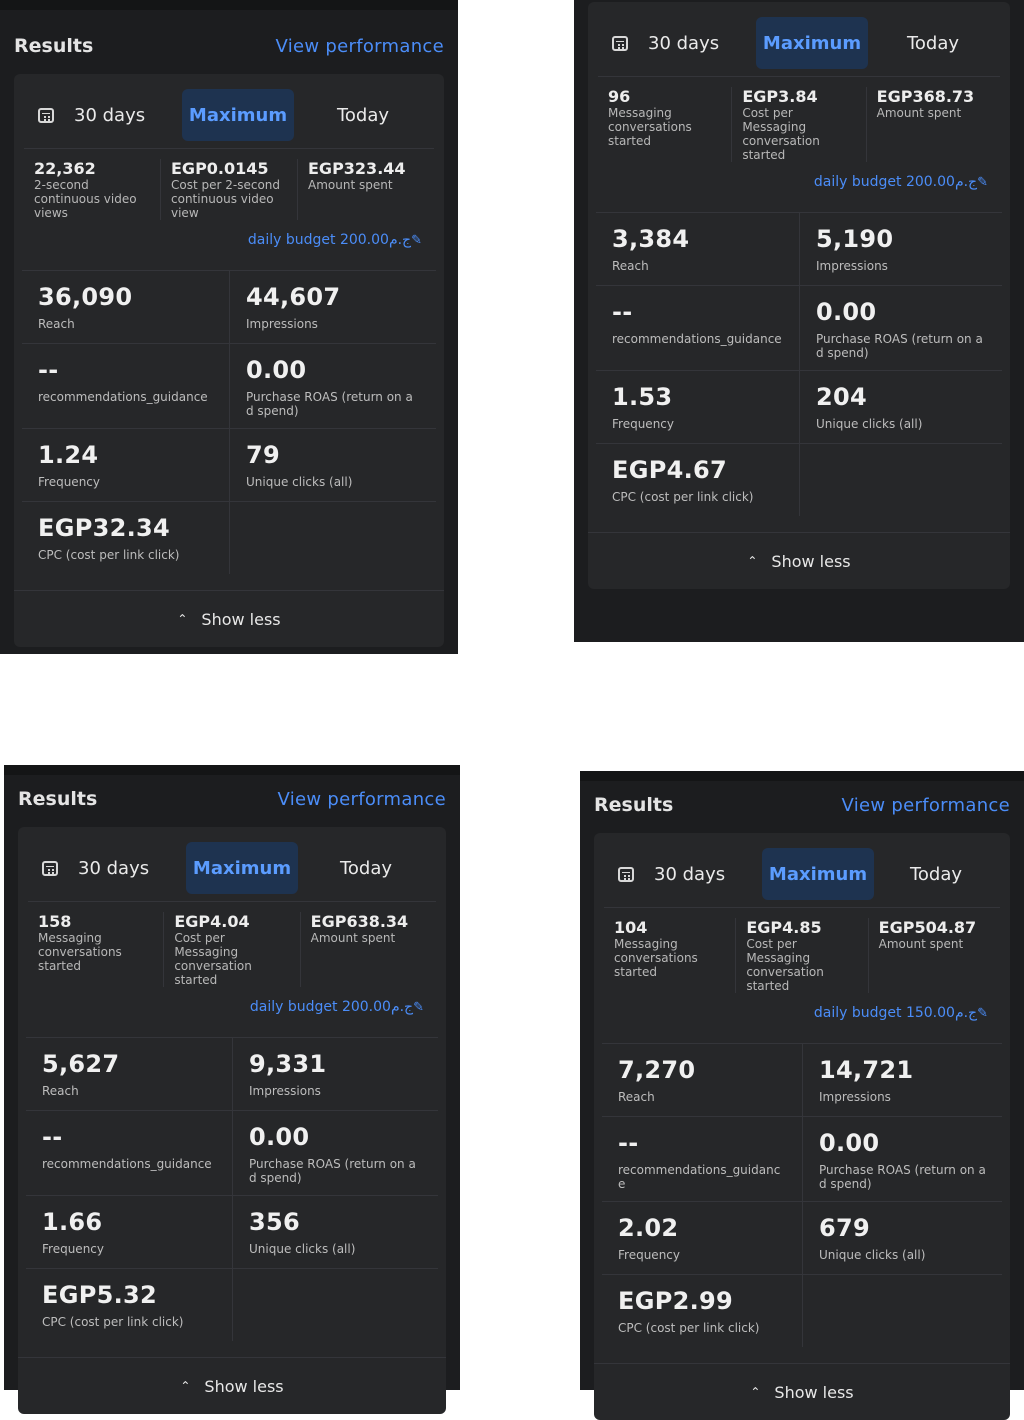  What do you see at coordinates (58, 799) in the screenshot?
I see `results-title: Results` at bounding box center [58, 799].